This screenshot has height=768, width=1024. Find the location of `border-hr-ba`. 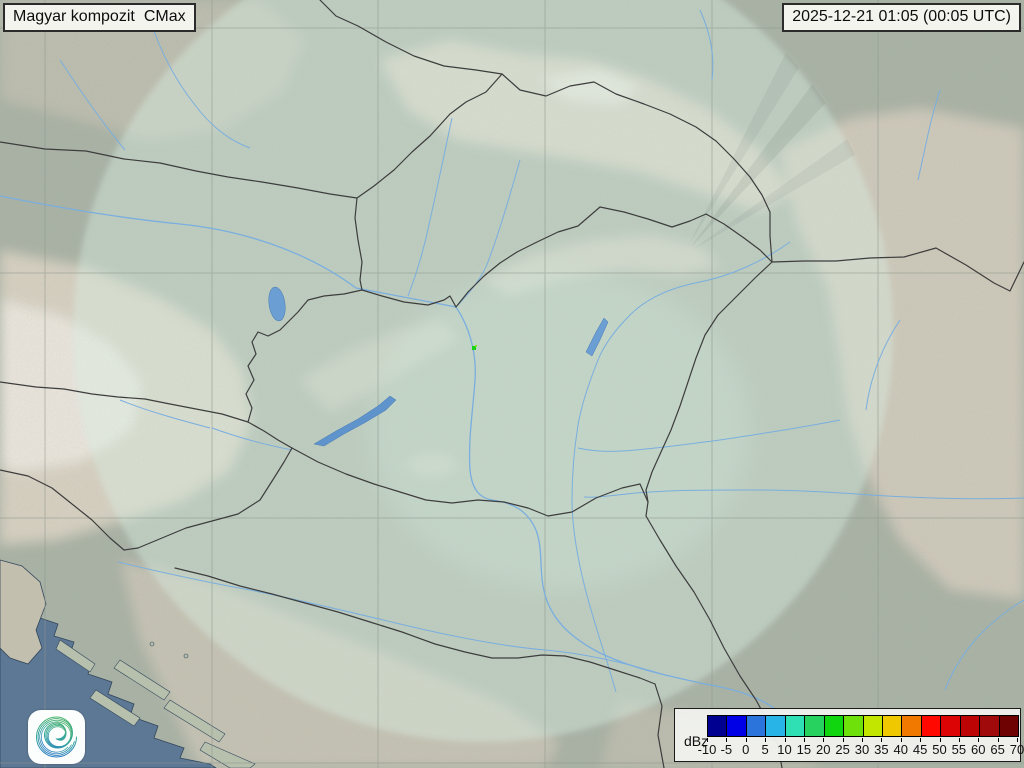

border-hr-ba is located at coordinates (415, 626).